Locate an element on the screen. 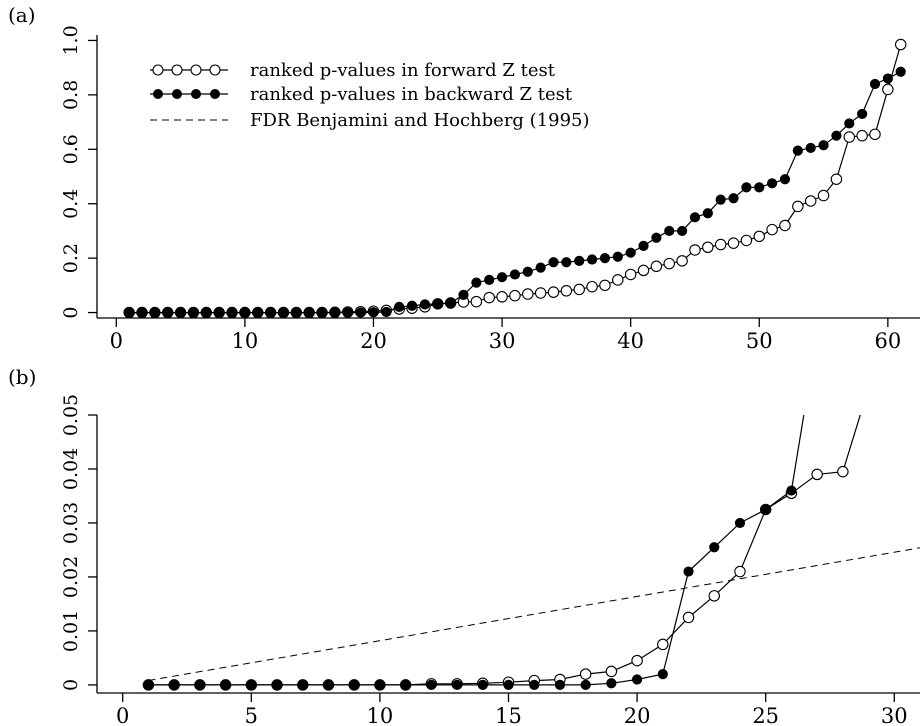 The width and height of the screenshot is (920, 726). legend-label: FDR Benjamini and Hochberg (1995) is located at coordinates (420, 120).